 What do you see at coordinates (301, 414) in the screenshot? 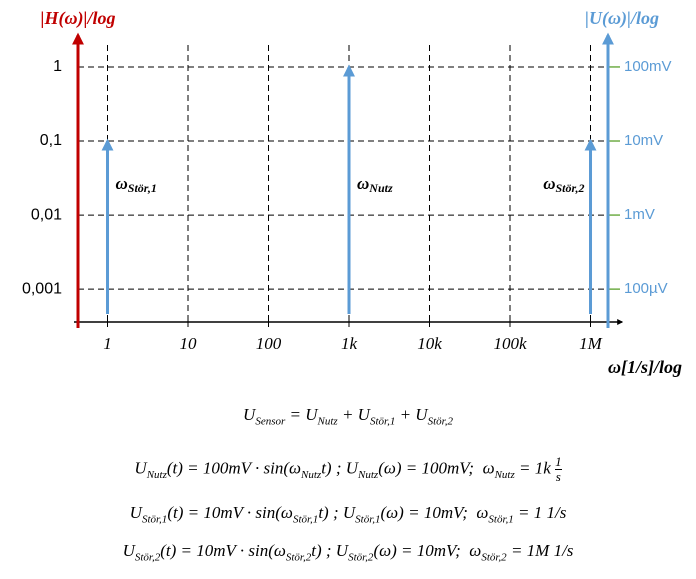
I see `eq-text: = U` at bounding box center [301, 414].